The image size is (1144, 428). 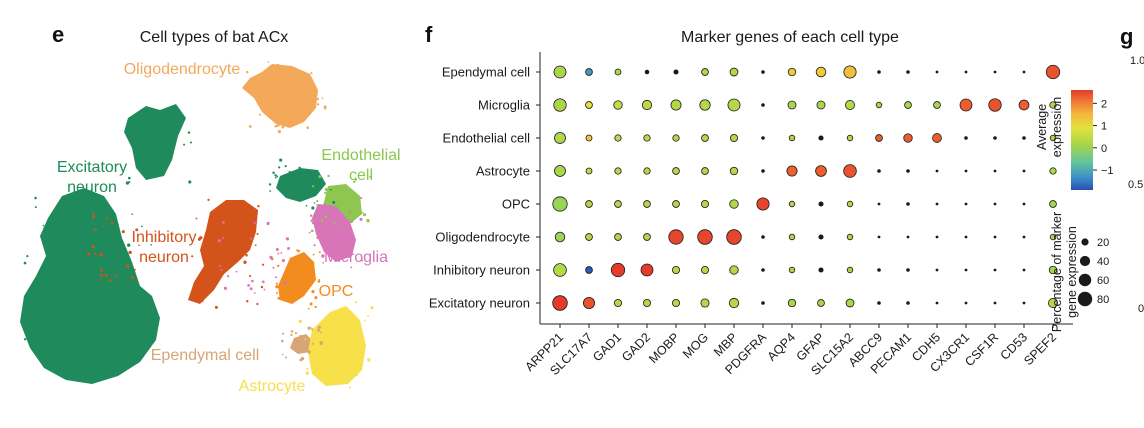 I want to click on label-astrocyte: Astrocyte, so click(x=272, y=386).